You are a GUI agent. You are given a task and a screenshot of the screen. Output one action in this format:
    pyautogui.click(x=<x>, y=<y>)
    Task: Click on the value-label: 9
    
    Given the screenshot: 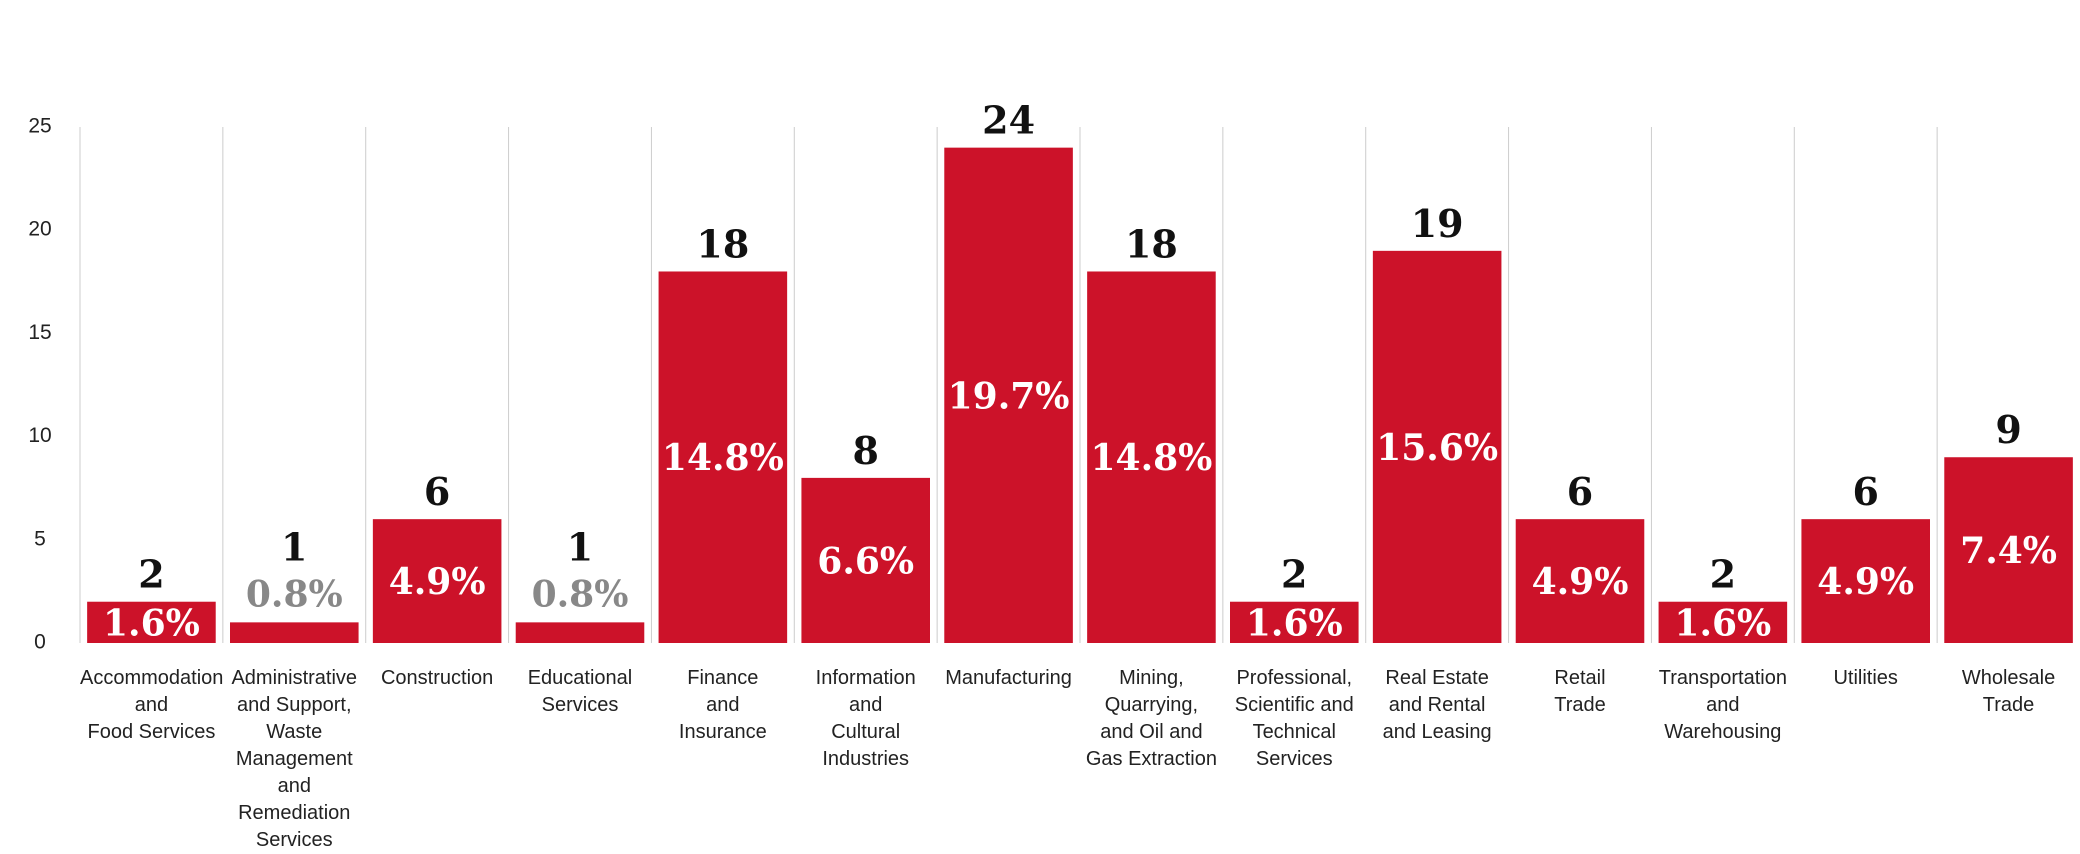 What is the action you would take?
    pyautogui.click(x=2008, y=429)
    